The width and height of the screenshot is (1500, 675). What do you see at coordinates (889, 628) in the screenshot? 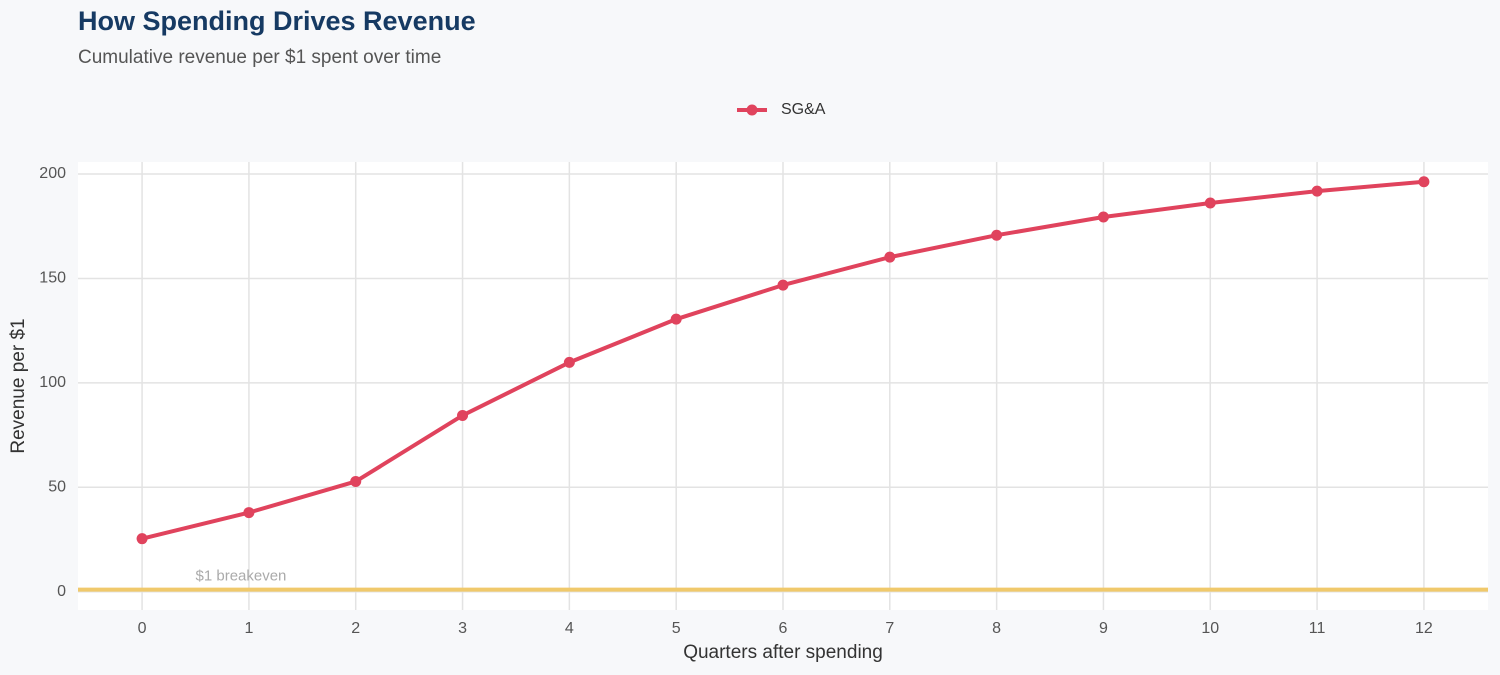
I see `x-tick-label: 7` at bounding box center [889, 628].